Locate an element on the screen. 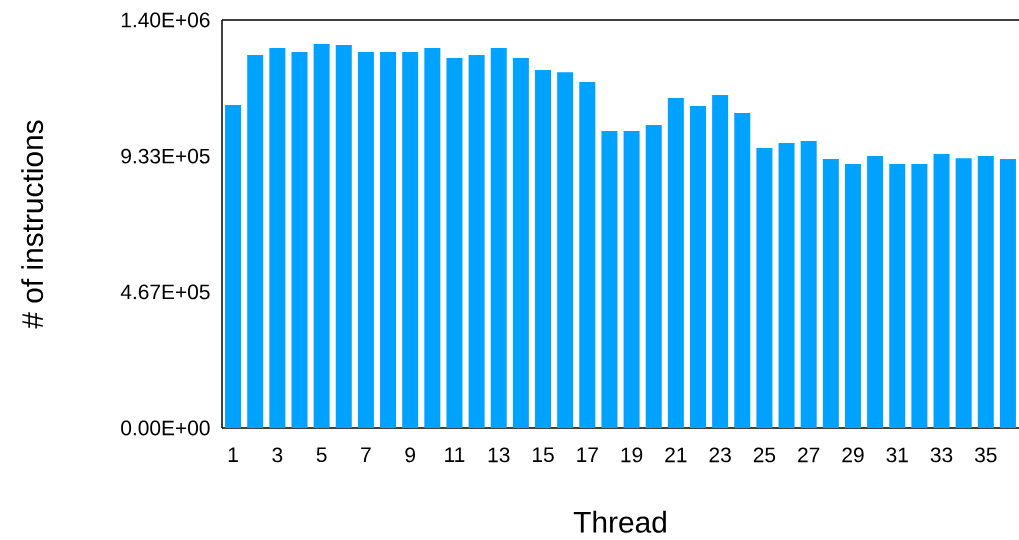 The height and width of the screenshot is (540, 1019). y-tick-label: 4.67E+05 is located at coordinates (165, 292).